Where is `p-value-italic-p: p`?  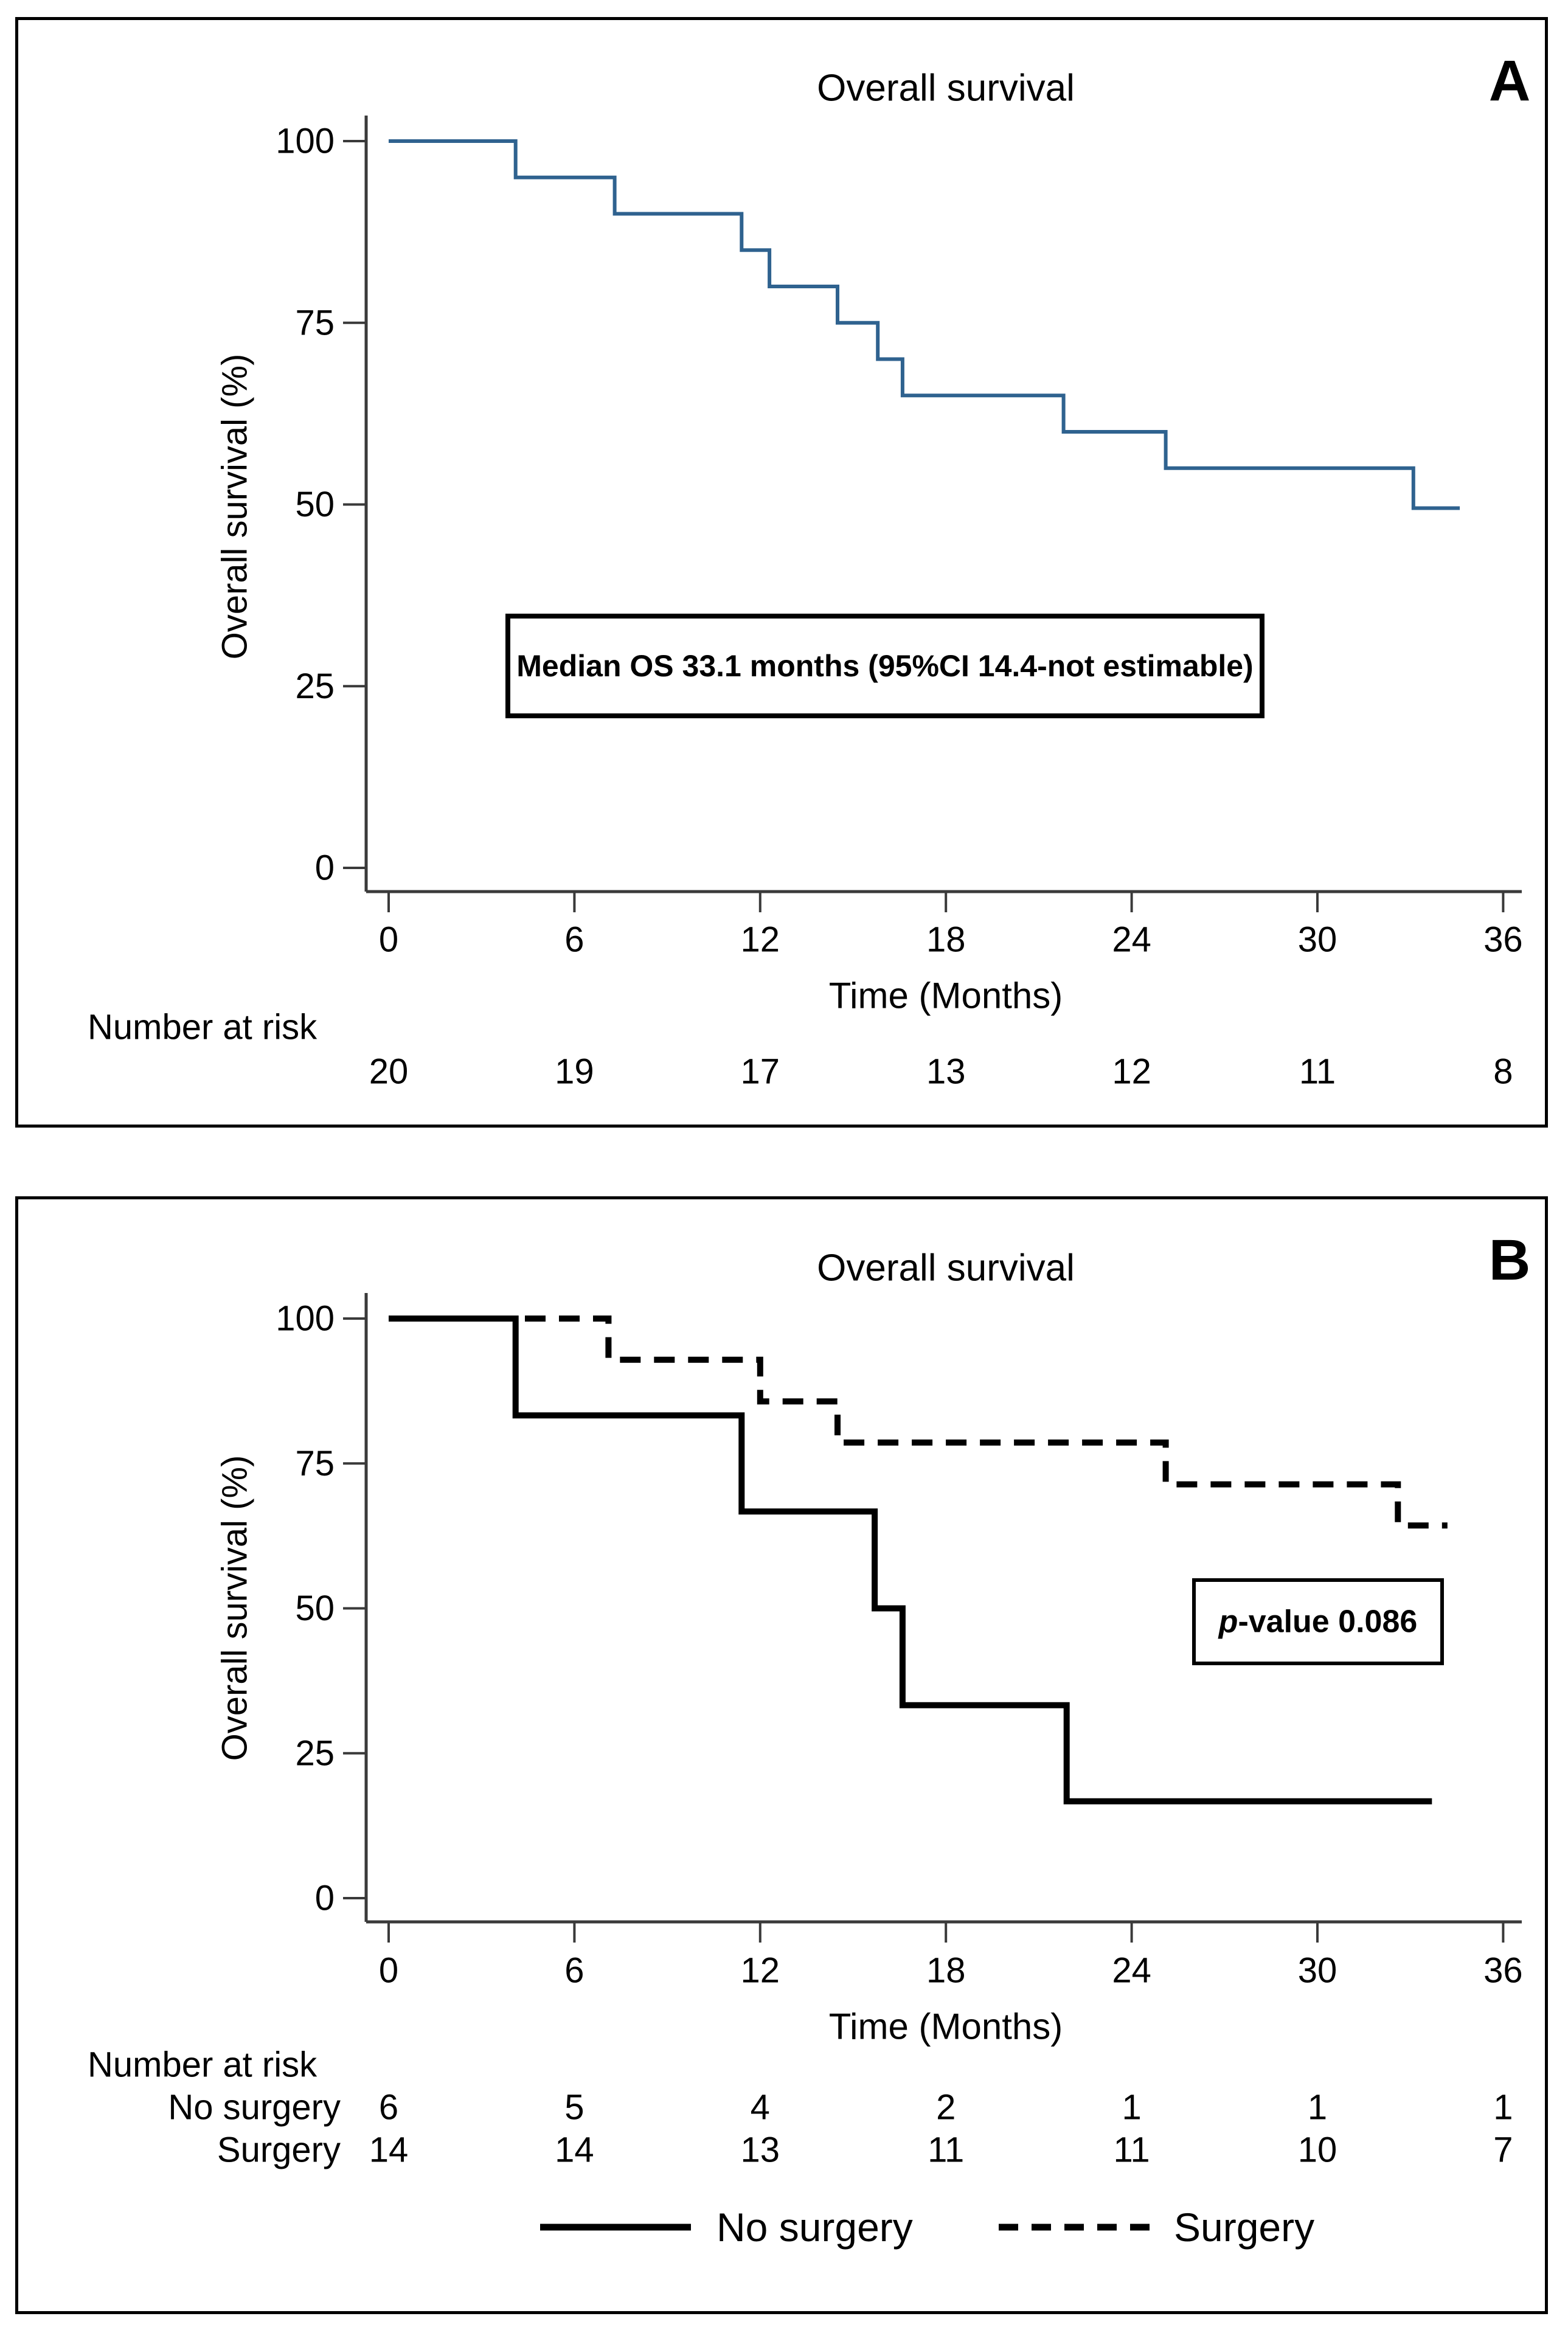 p-value-italic-p: p is located at coordinates (1228, 1622).